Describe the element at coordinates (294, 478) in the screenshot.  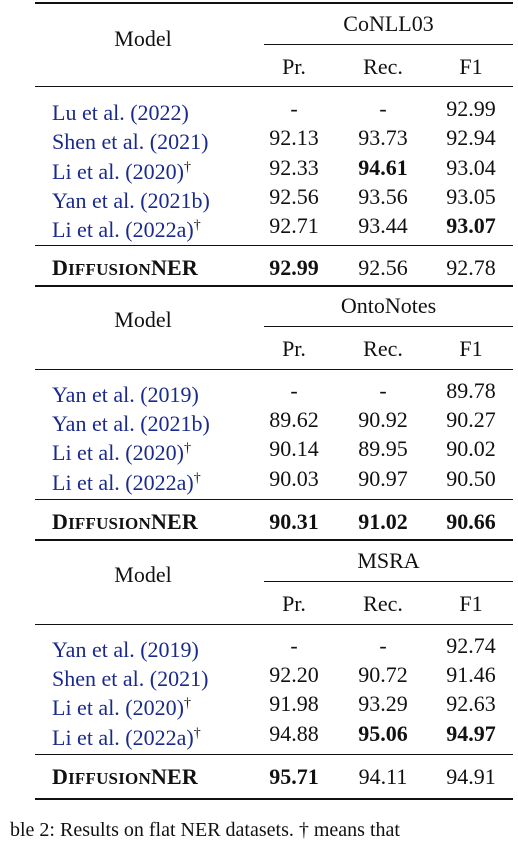
I see `cell-pr: 90.03` at that location.